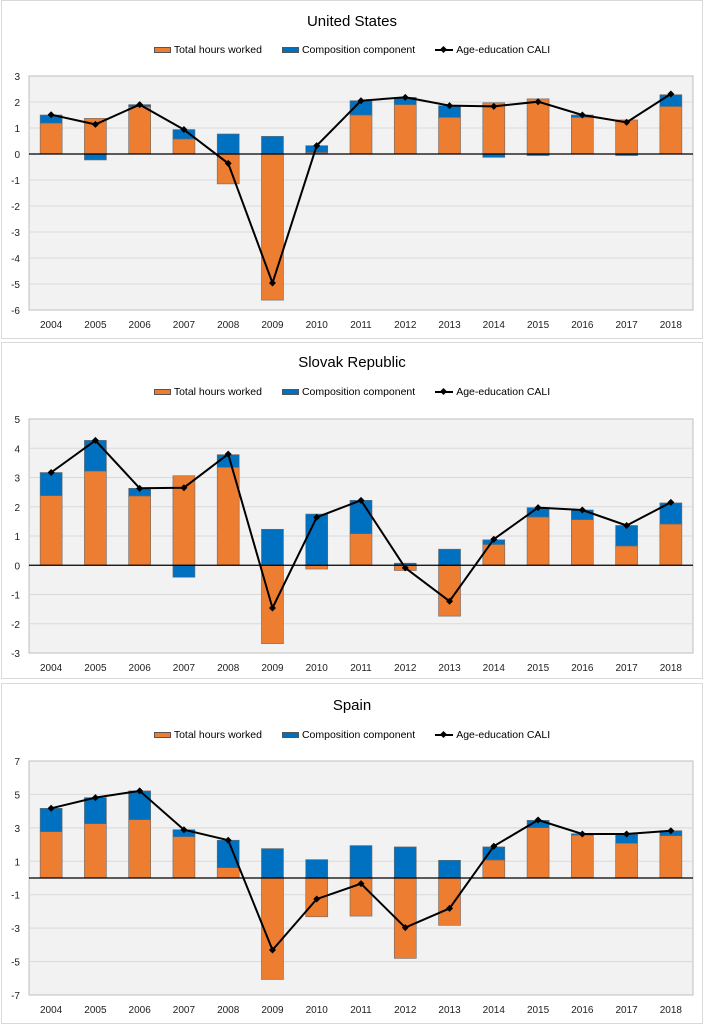 Image resolution: width=706 pixels, height=1025 pixels. What do you see at coordinates (352, 362) in the screenshot?
I see `chart-title: Slovak Republic` at bounding box center [352, 362].